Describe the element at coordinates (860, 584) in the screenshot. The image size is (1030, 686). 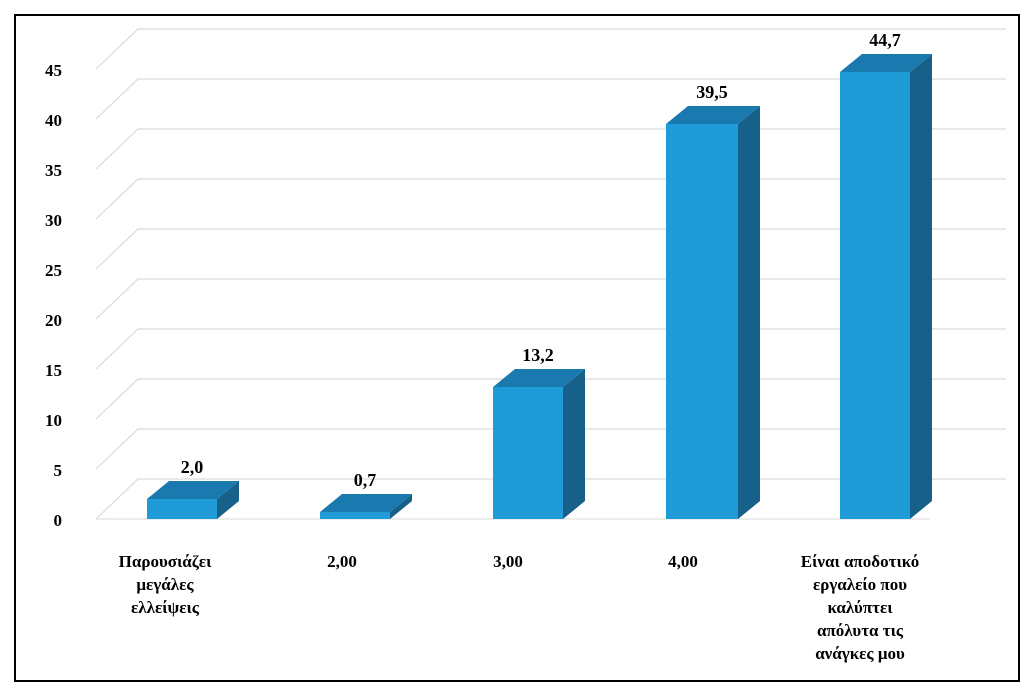
I see `x-tick-label-4-line-1: εργαλείο που` at that location.